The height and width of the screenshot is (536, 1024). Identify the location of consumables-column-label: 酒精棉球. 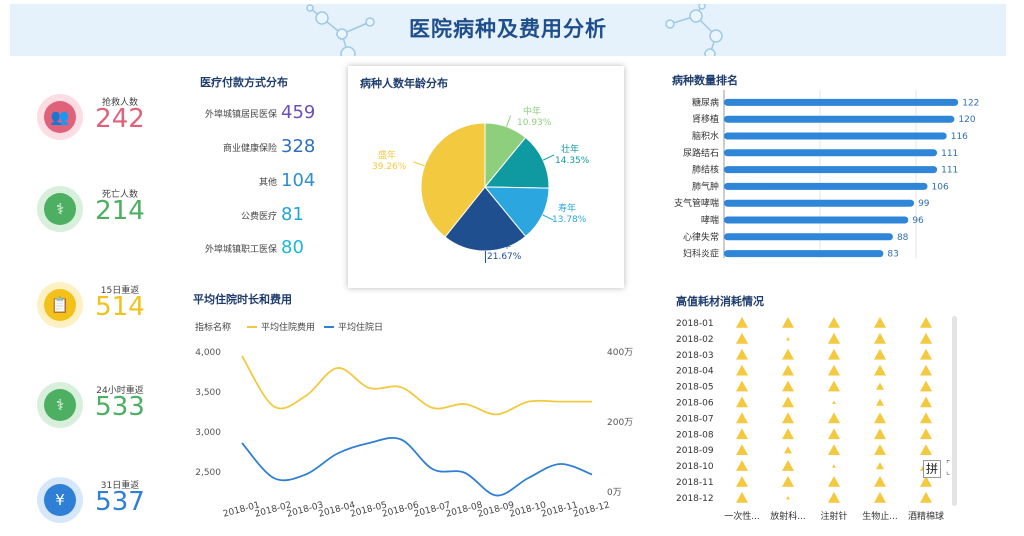
(926, 516).